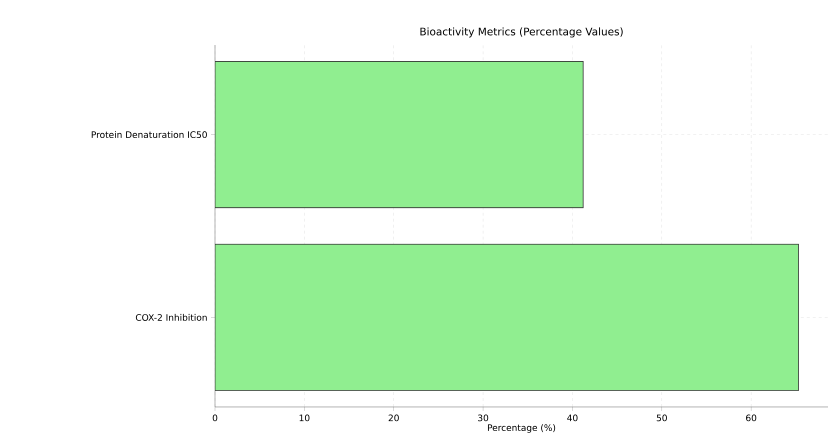  I want to click on x-tick-label: 0, so click(215, 418).